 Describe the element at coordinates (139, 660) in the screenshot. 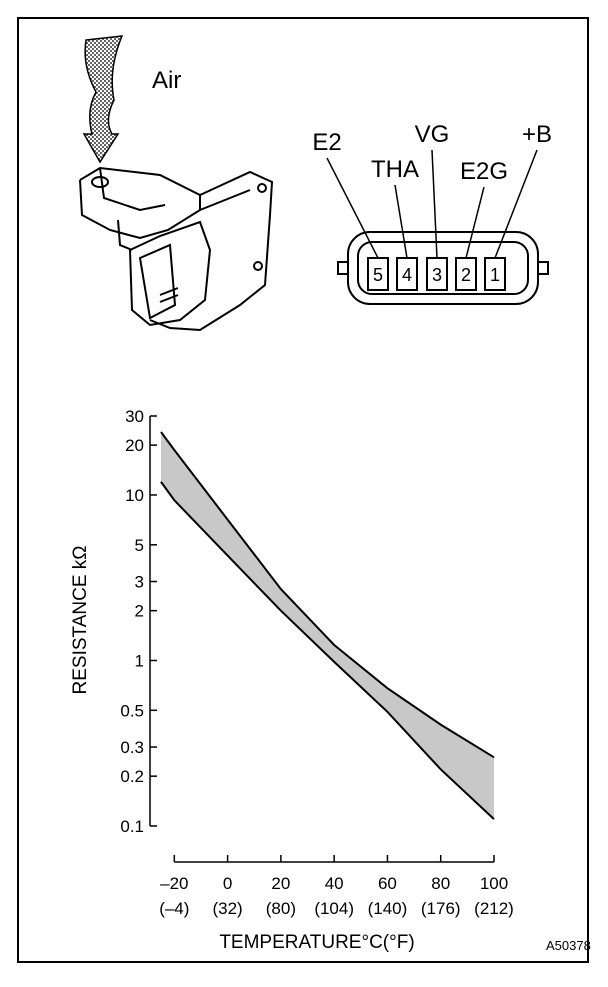

I see `y-tick-label: 1` at that location.